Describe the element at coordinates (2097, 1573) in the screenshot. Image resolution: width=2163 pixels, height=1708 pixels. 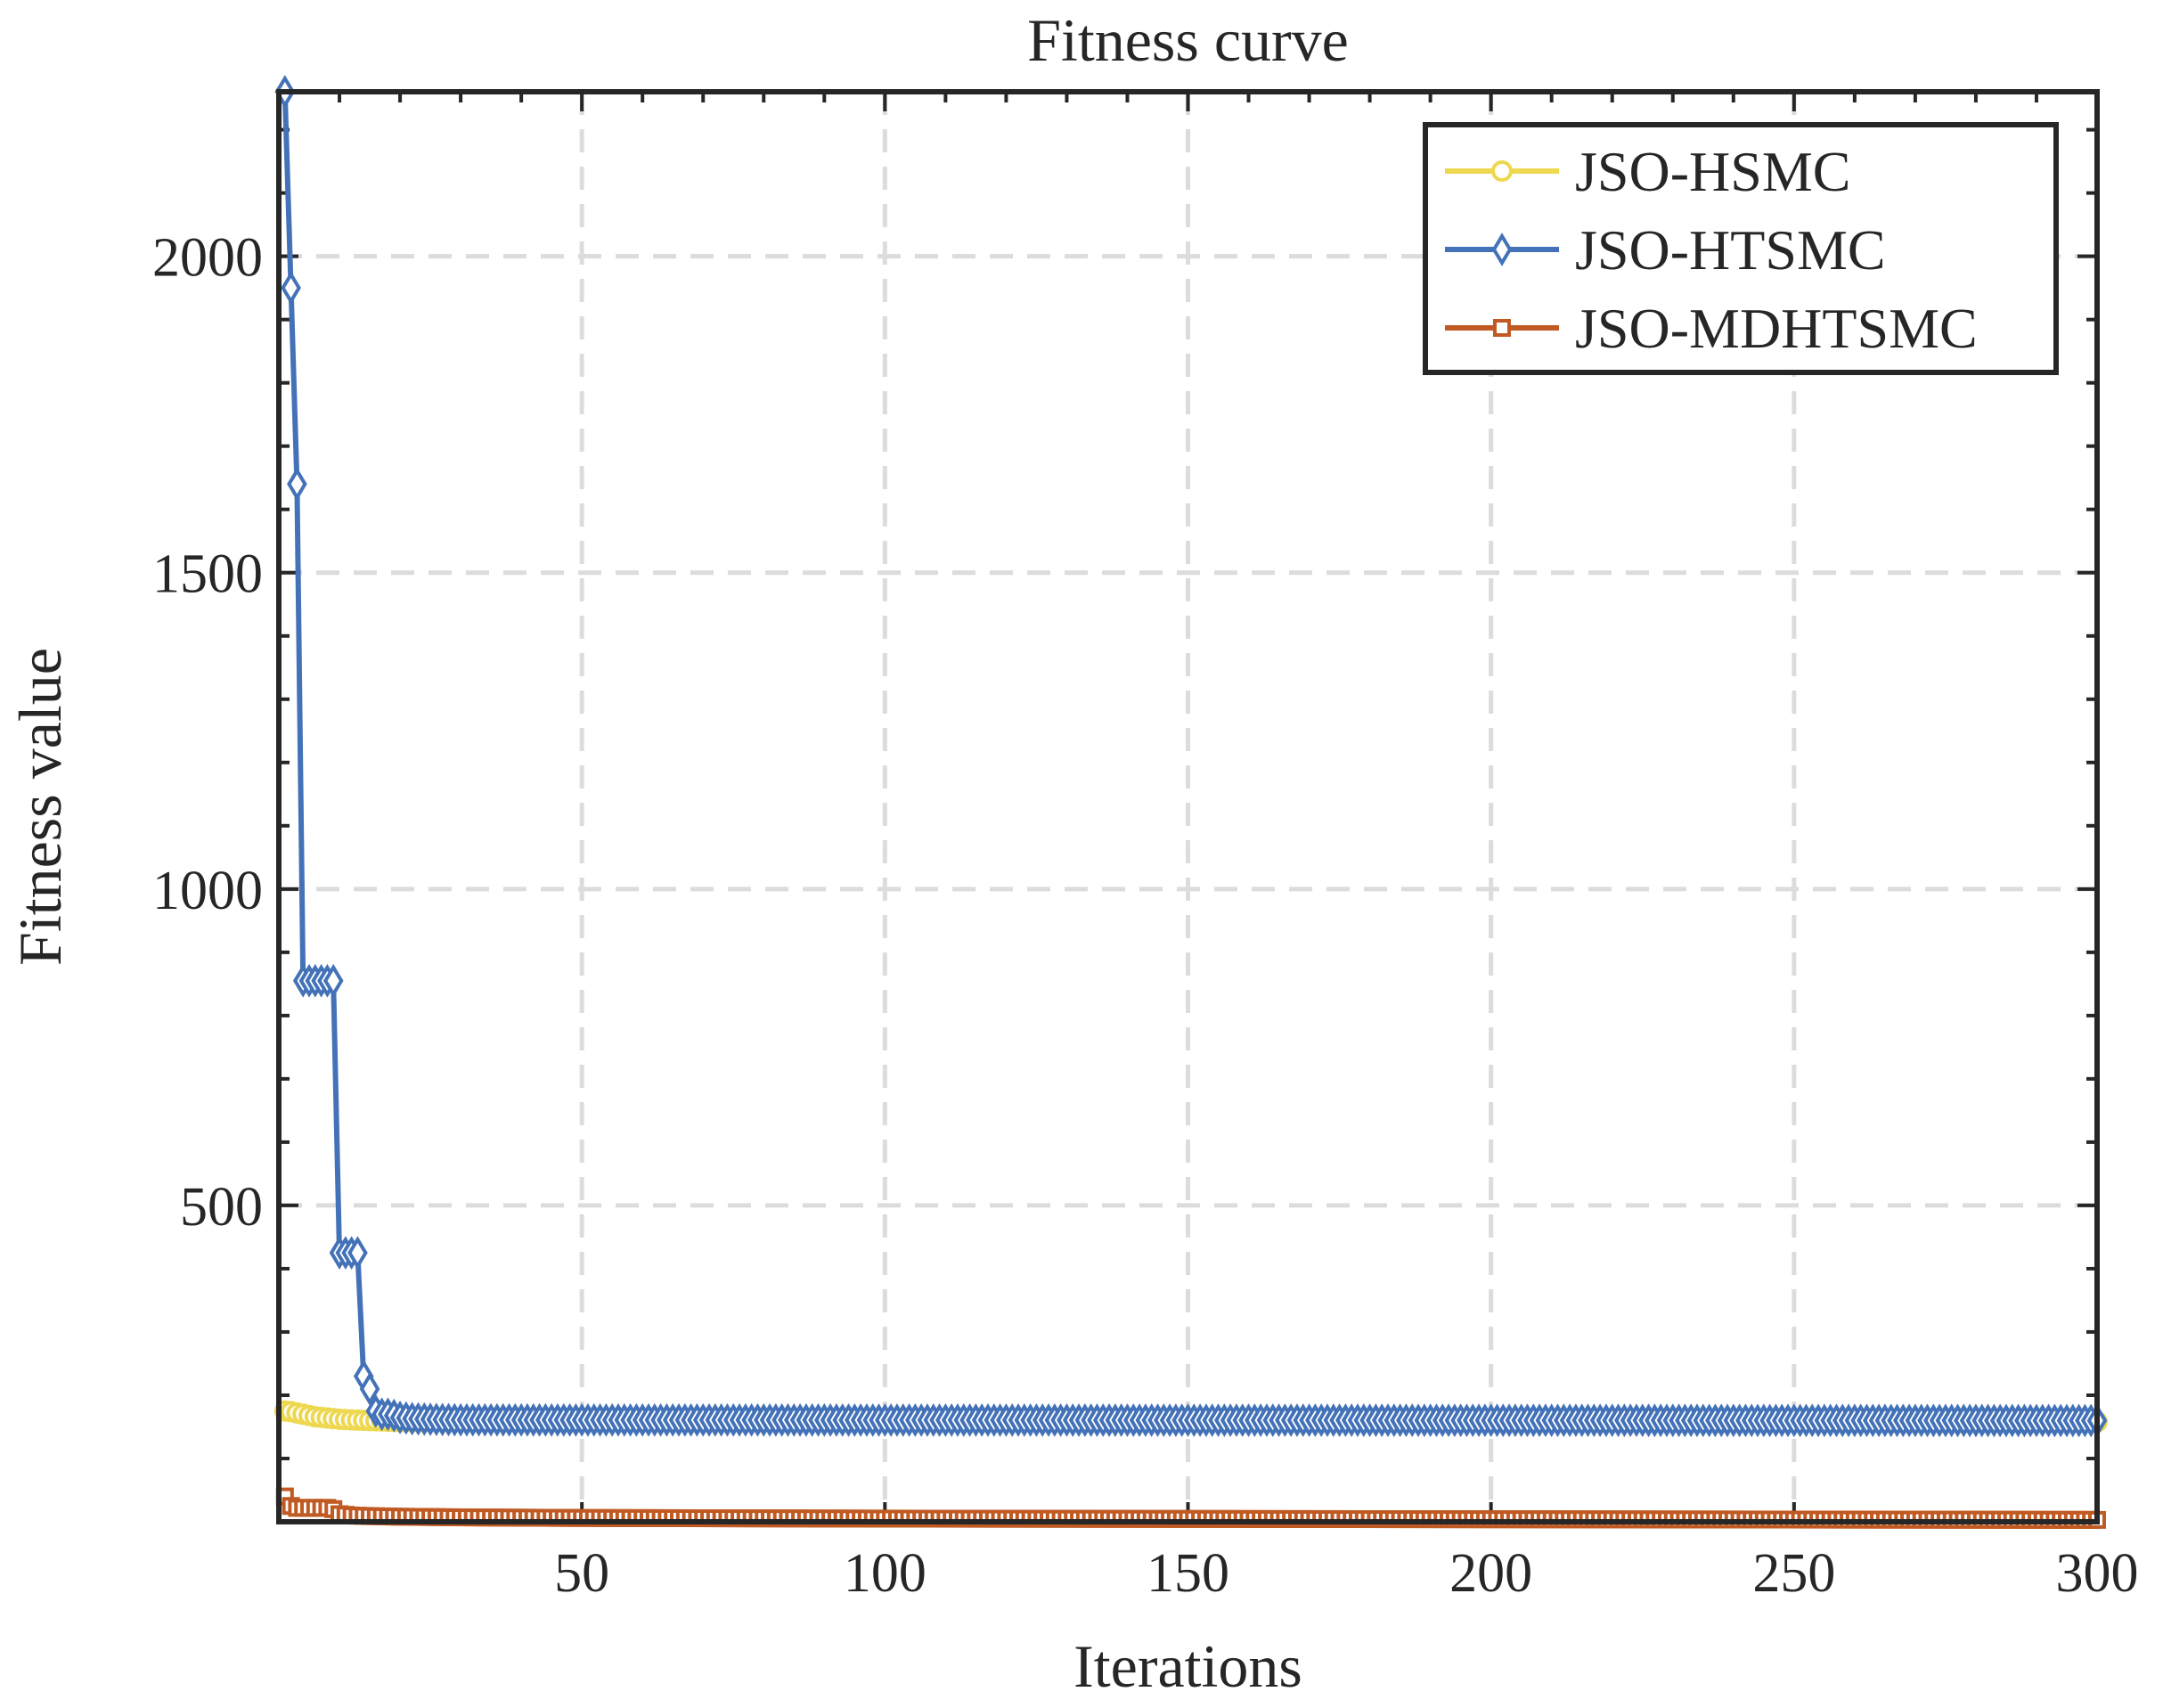
I see `x-tick-label: 300` at that location.